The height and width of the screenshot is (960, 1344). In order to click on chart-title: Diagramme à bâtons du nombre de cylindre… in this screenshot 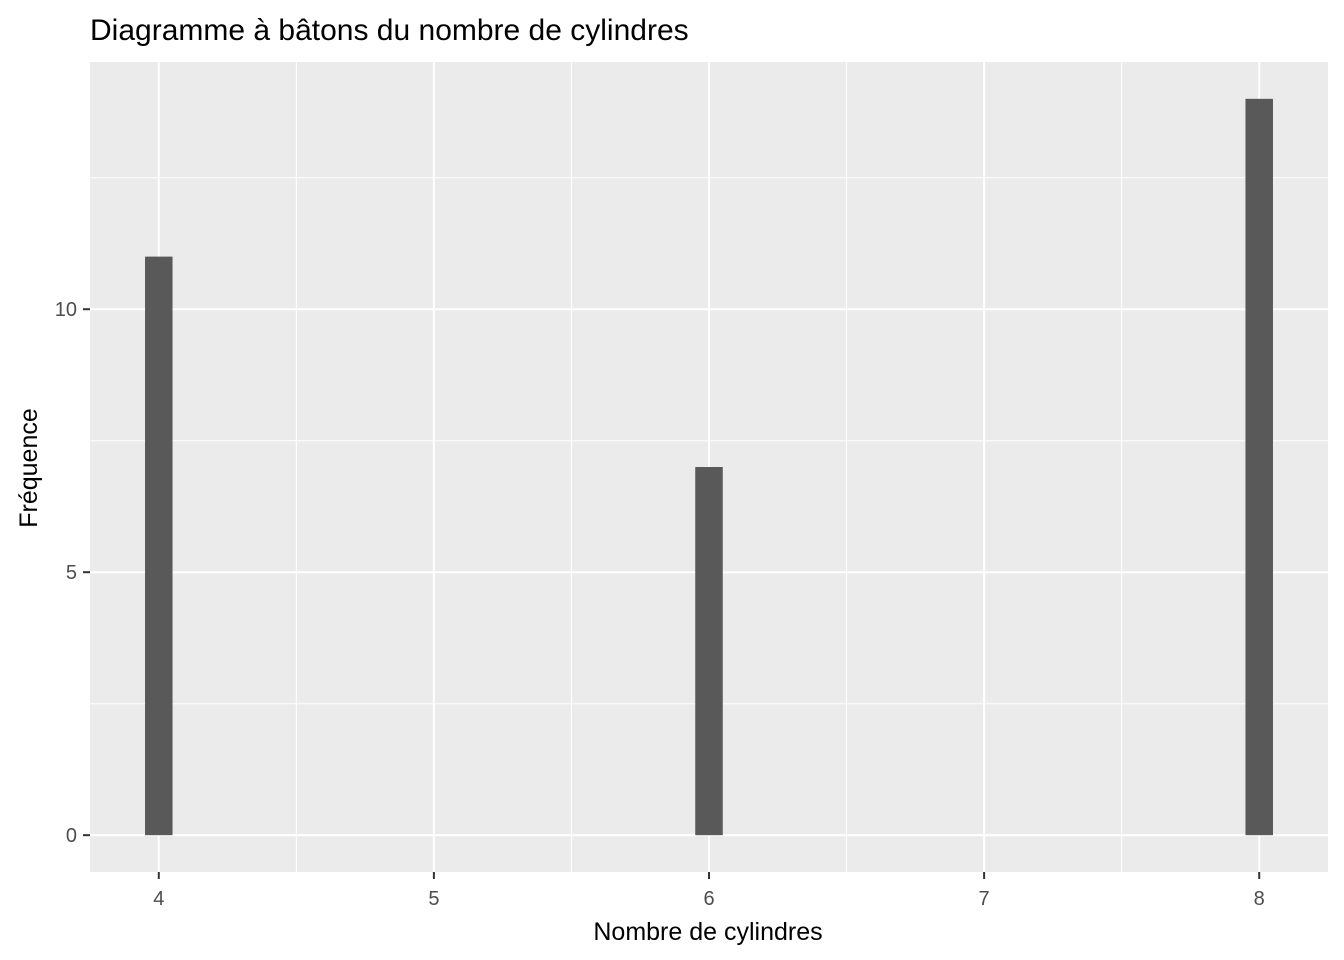, I will do `click(389, 30)`.